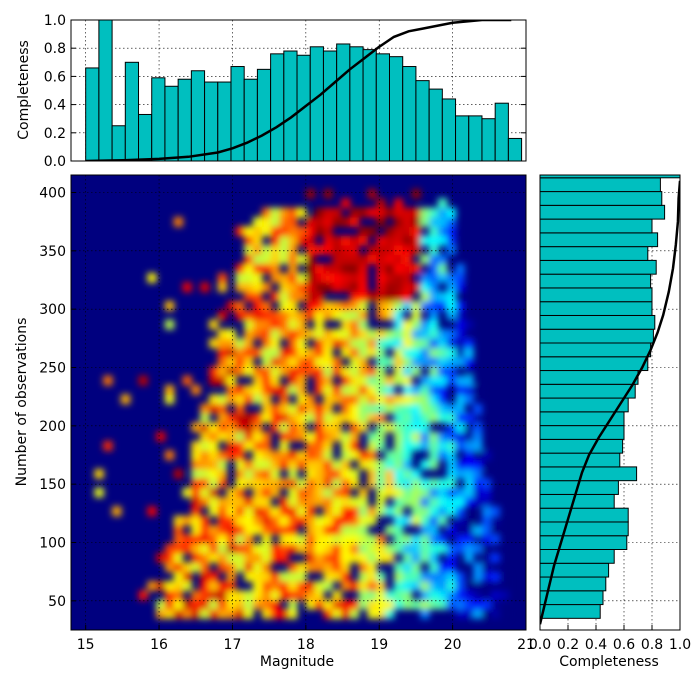 This screenshot has width=700, height=700. Describe the element at coordinates (304, 90) in the screenshot. I see `top-bars` at that location.